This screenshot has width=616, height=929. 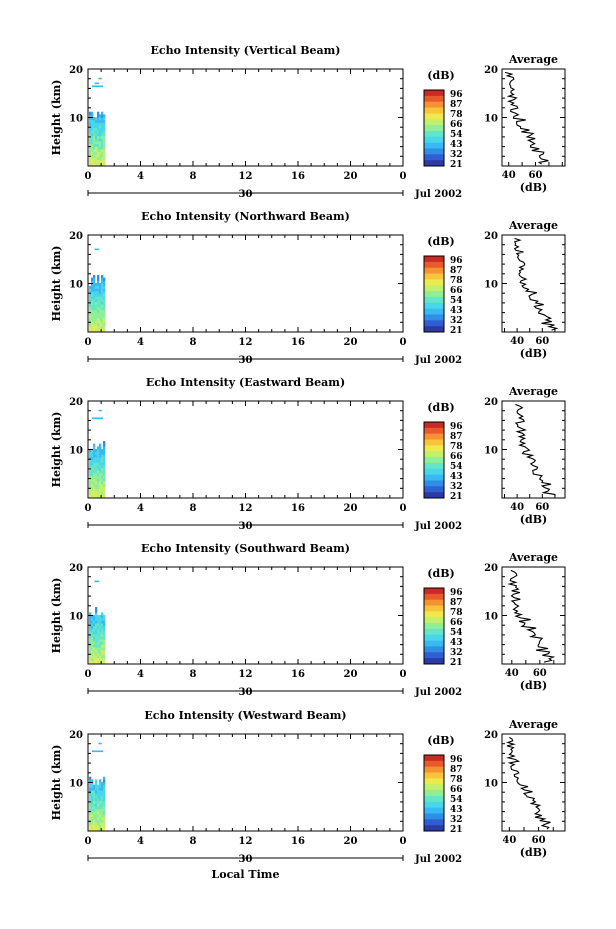 What do you see at coordinates (245, 117) in the screenshot?
I see `plot-frame` at bounding box center [245, 117].